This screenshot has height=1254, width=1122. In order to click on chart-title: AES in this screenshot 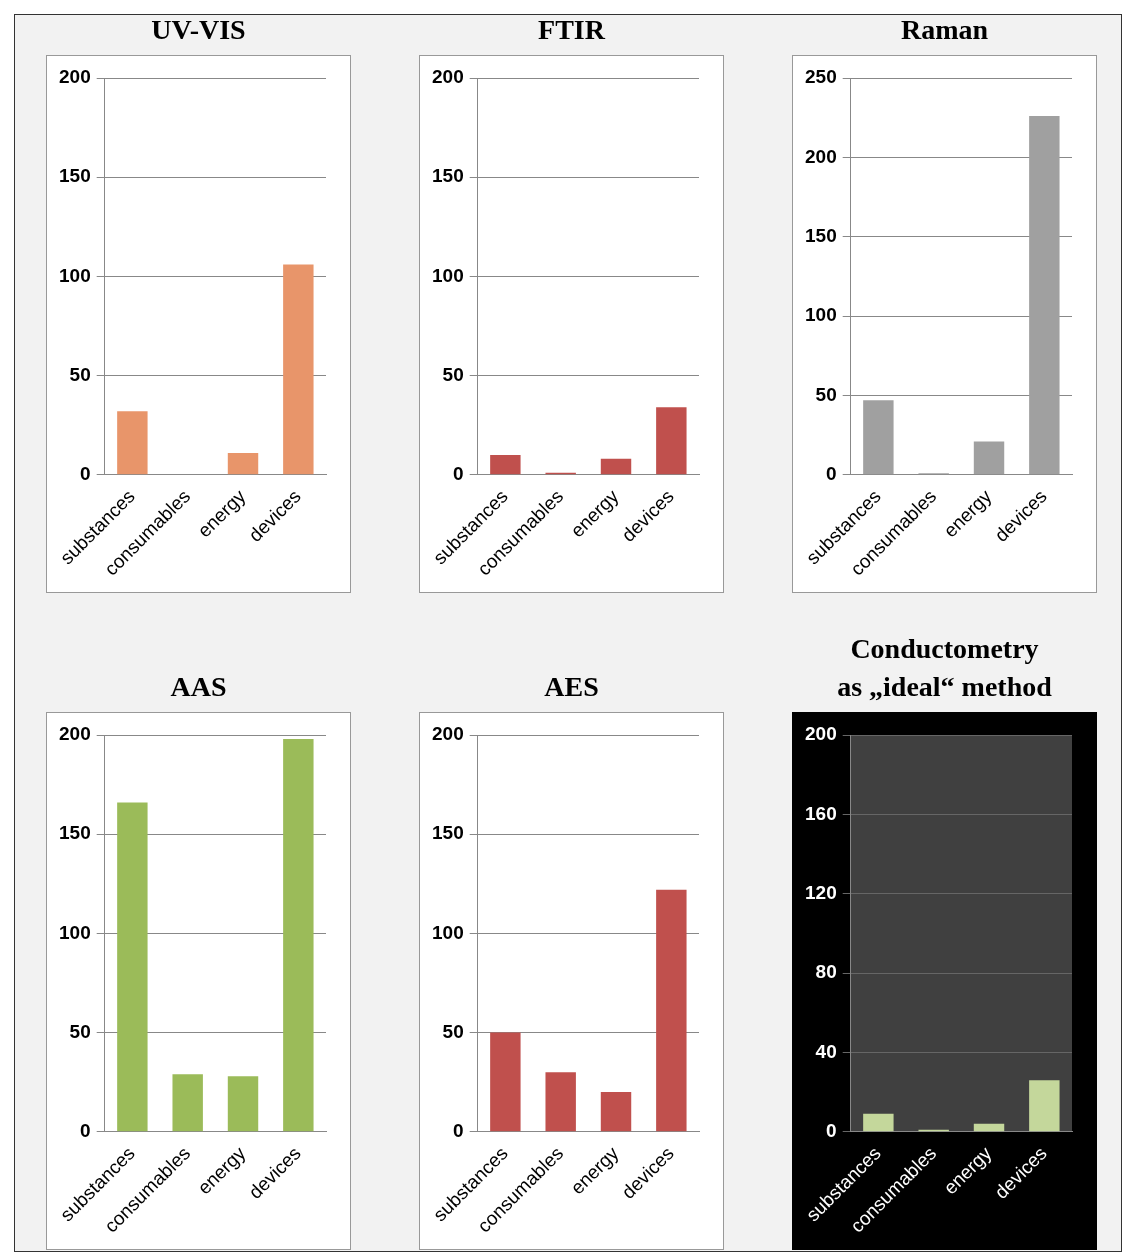, I will do `click(571, 687)`.